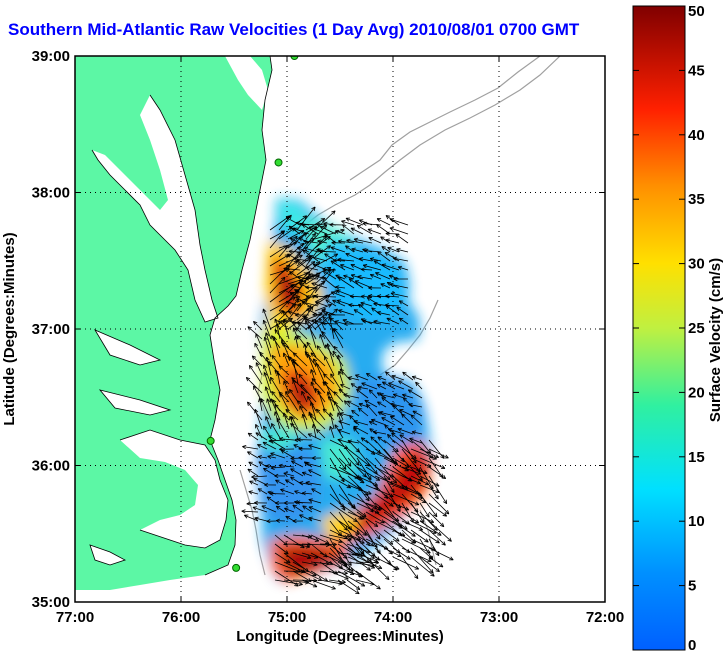 The height and width of the screenshot is (659, 724). What do you see at coordinates (294, 58) in the screenshot?
I see `station-marker` at bounding box center [294, 58].